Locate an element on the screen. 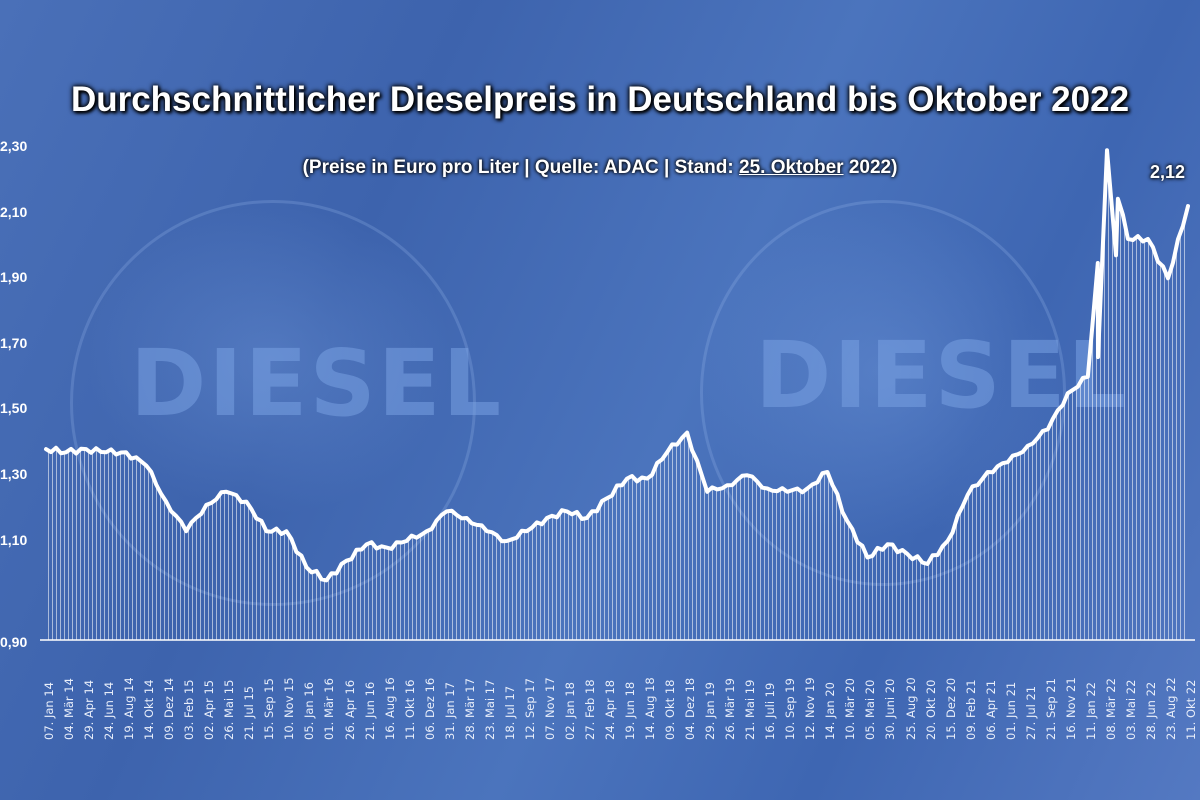 The height and width of the screenshot is (800, 1200). background-diesel-text-left: DIESEL is located at coordinates (317, 383).